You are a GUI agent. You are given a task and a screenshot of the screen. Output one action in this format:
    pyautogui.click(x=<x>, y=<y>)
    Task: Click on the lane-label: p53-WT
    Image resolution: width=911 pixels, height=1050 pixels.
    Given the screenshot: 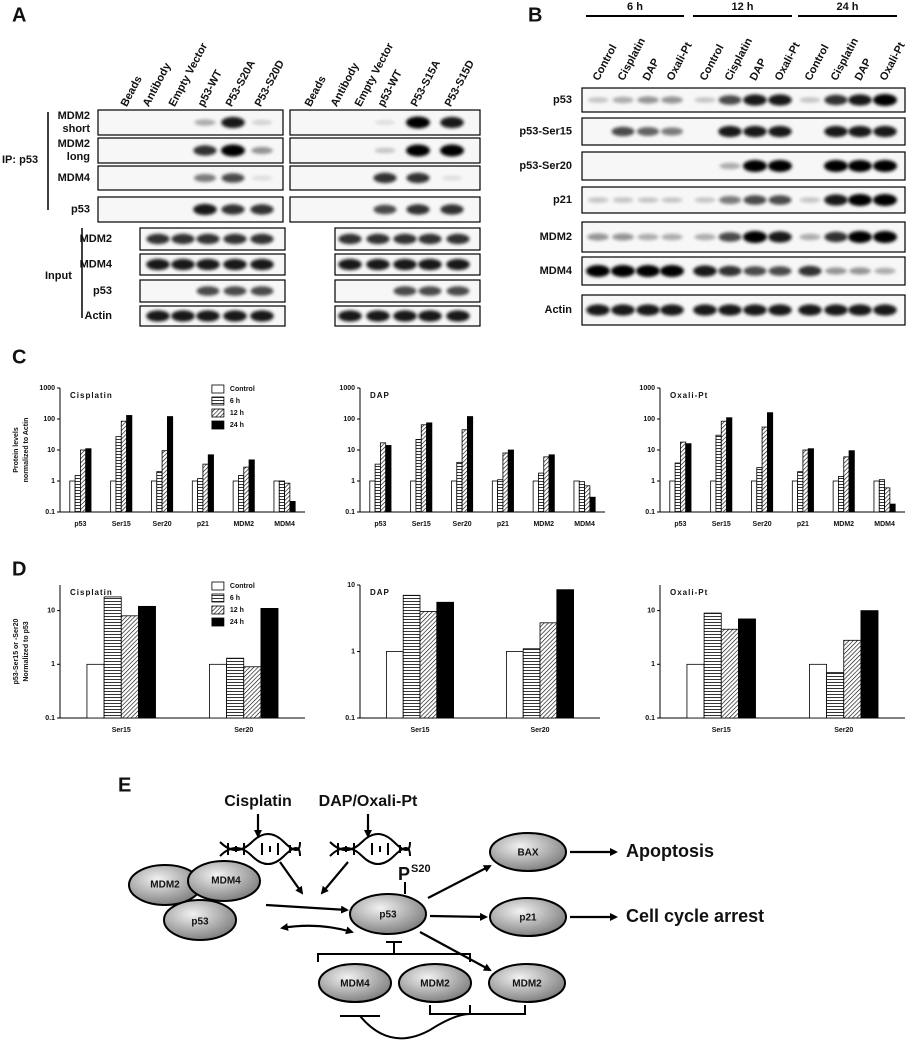 What is the action you would take?
    pyautogui.click(x=210, y=88)
    